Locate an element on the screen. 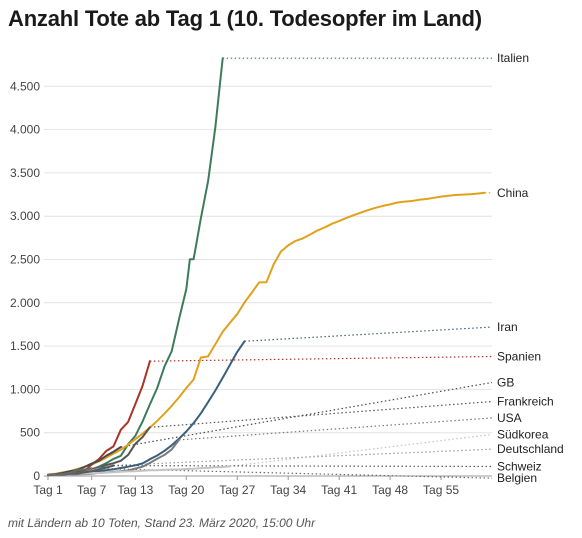 This screenshot has width=582, height=538. x-tick-label: Tag 20 is located at coordinates (186, 490).